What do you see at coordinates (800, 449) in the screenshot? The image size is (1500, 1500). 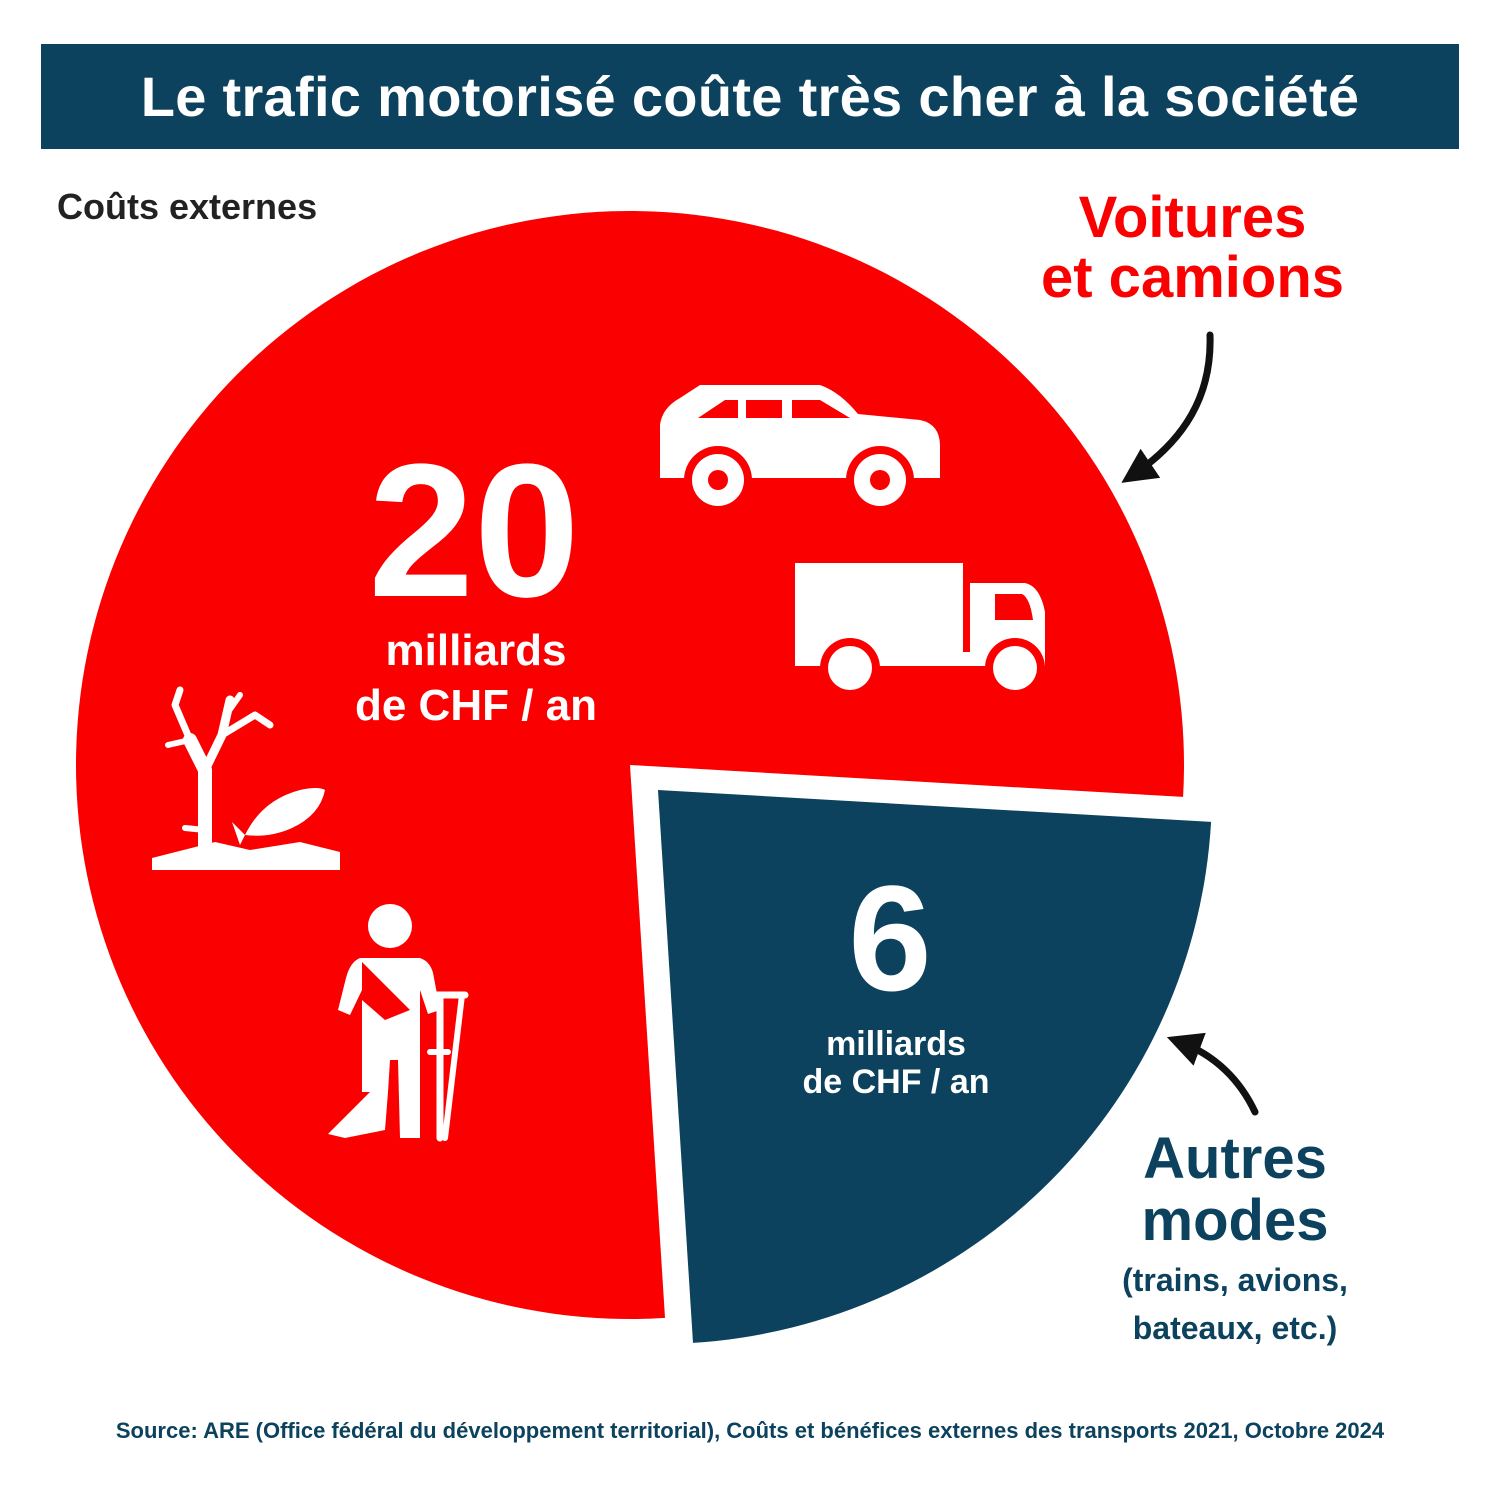 I see `car-icon` at bounding box center [800, 449].